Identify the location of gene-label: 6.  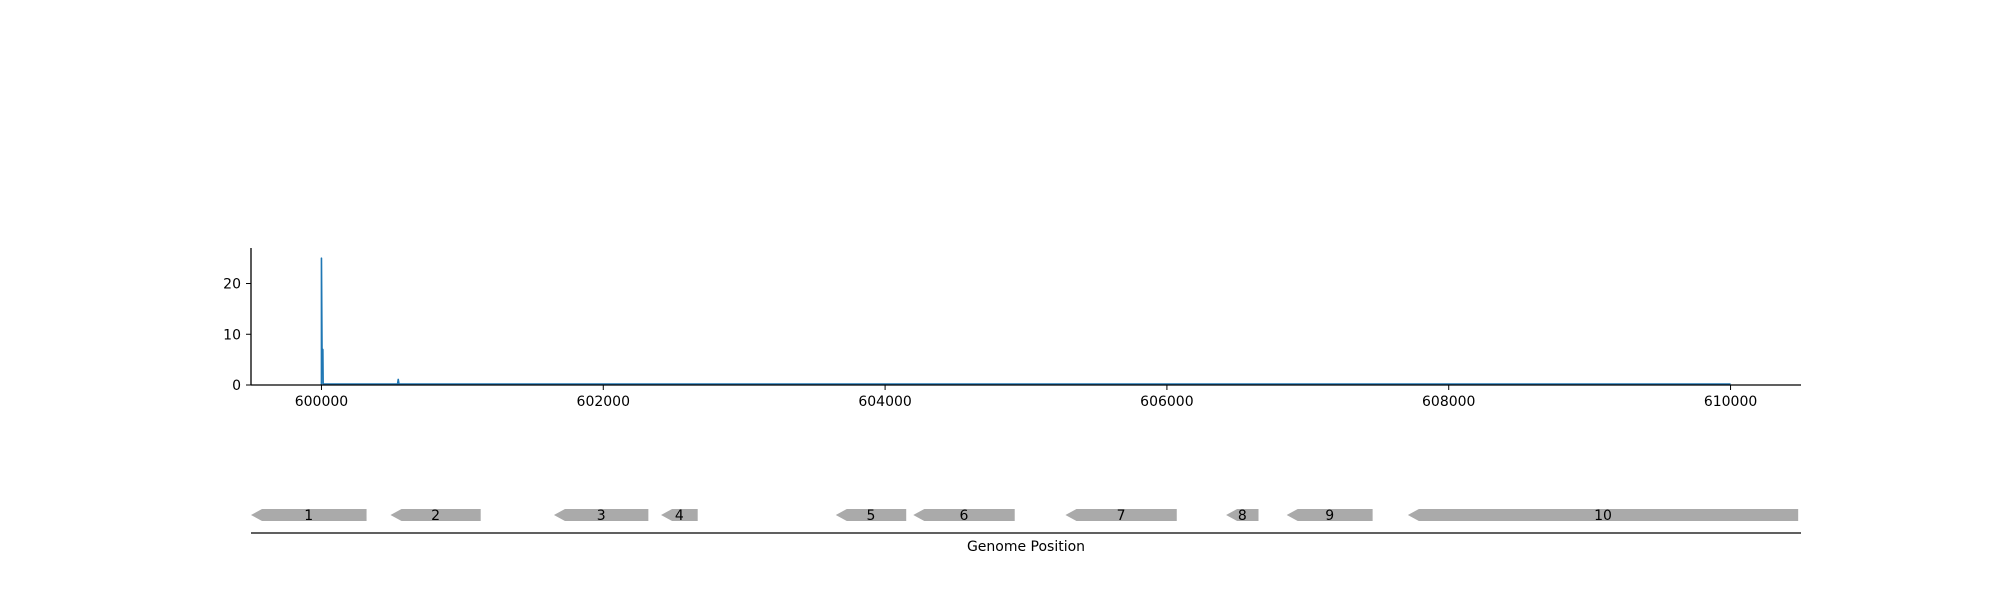
(964, 516).